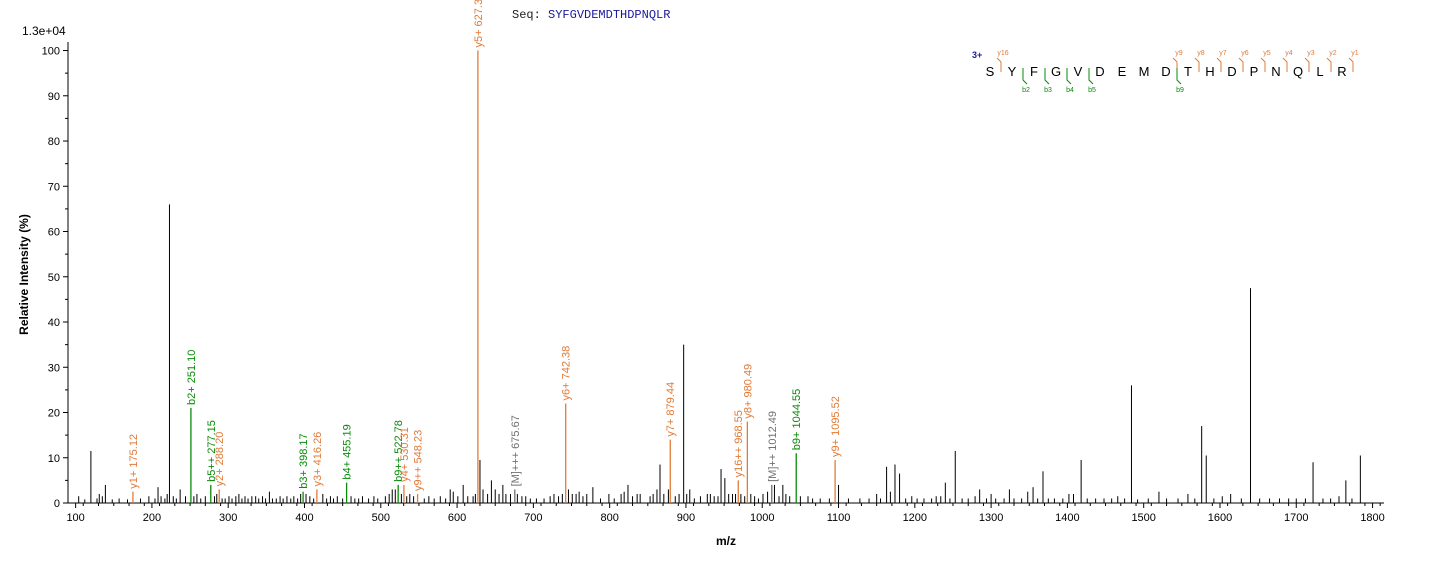 This screenshot has height=562, width=1436. Describe the element at coordinates (220, 459) in the screenshot. I see `peak-label: y2+ 288.20` at that location.